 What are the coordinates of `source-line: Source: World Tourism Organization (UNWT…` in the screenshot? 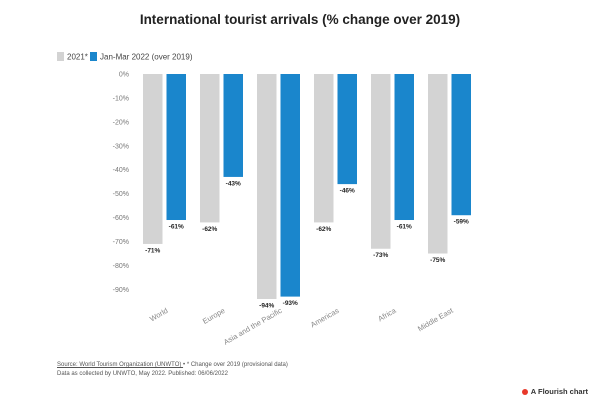 It's located at (172, 365).